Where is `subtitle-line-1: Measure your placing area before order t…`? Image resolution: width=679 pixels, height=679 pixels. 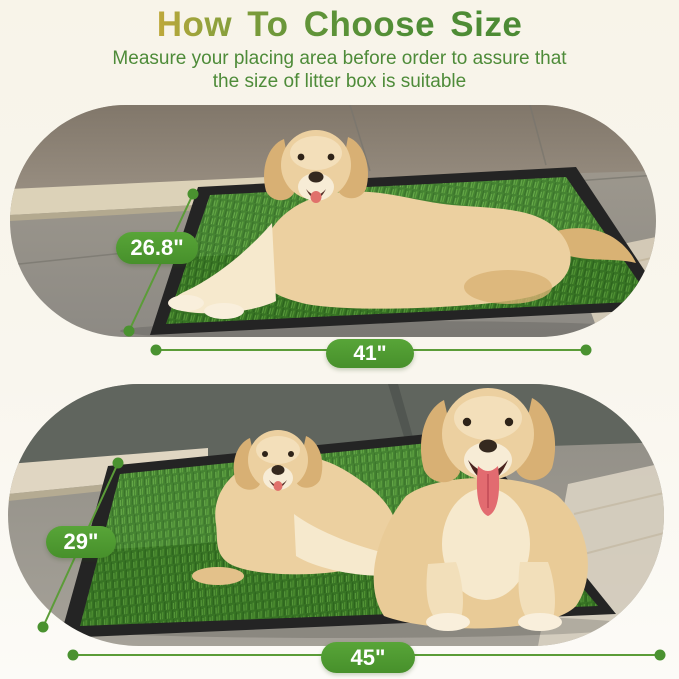 subtitle-line-1: Measure your placing area before order t… is located at coordinates (339, 58).